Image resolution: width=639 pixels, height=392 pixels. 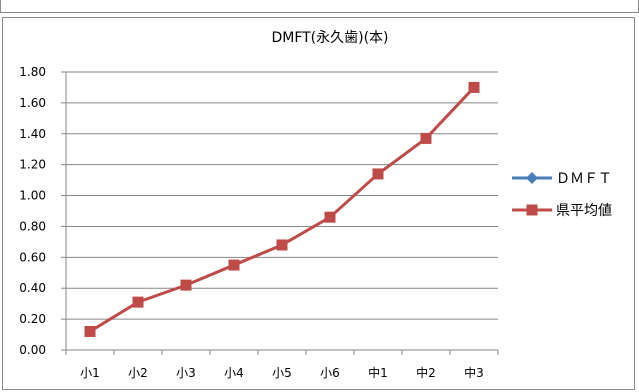 What do you see at coordinates (90, 373) in the screenshot?
I see `x-tick-label: 小1` at bounding box center [90, 373].